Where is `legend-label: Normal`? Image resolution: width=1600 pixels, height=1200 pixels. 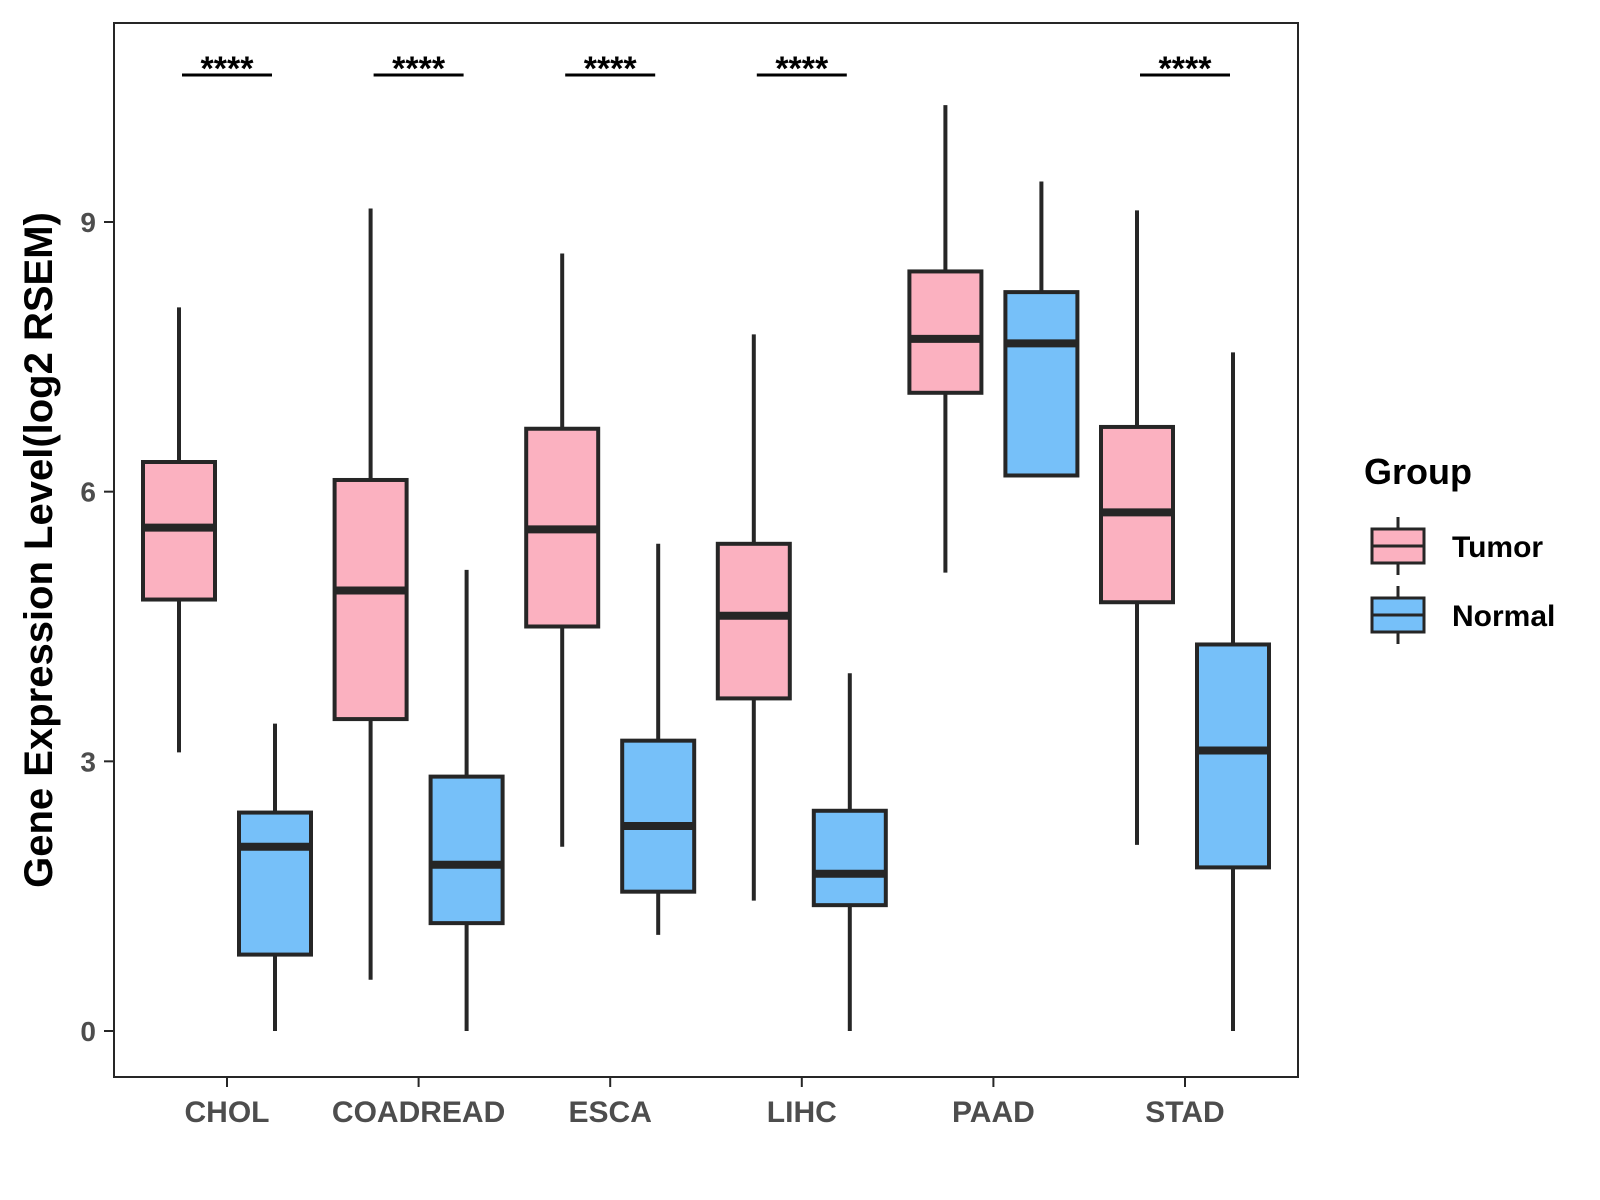
legend-label: Normal is located at coordinates (1503, 616).